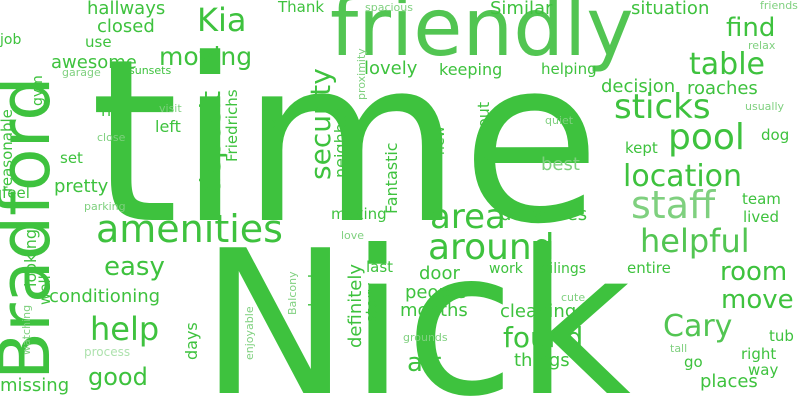  What do you see at coordinates (11, 40) in the screenshot?
I see `word-job: job` at bounding box center [11, 40].